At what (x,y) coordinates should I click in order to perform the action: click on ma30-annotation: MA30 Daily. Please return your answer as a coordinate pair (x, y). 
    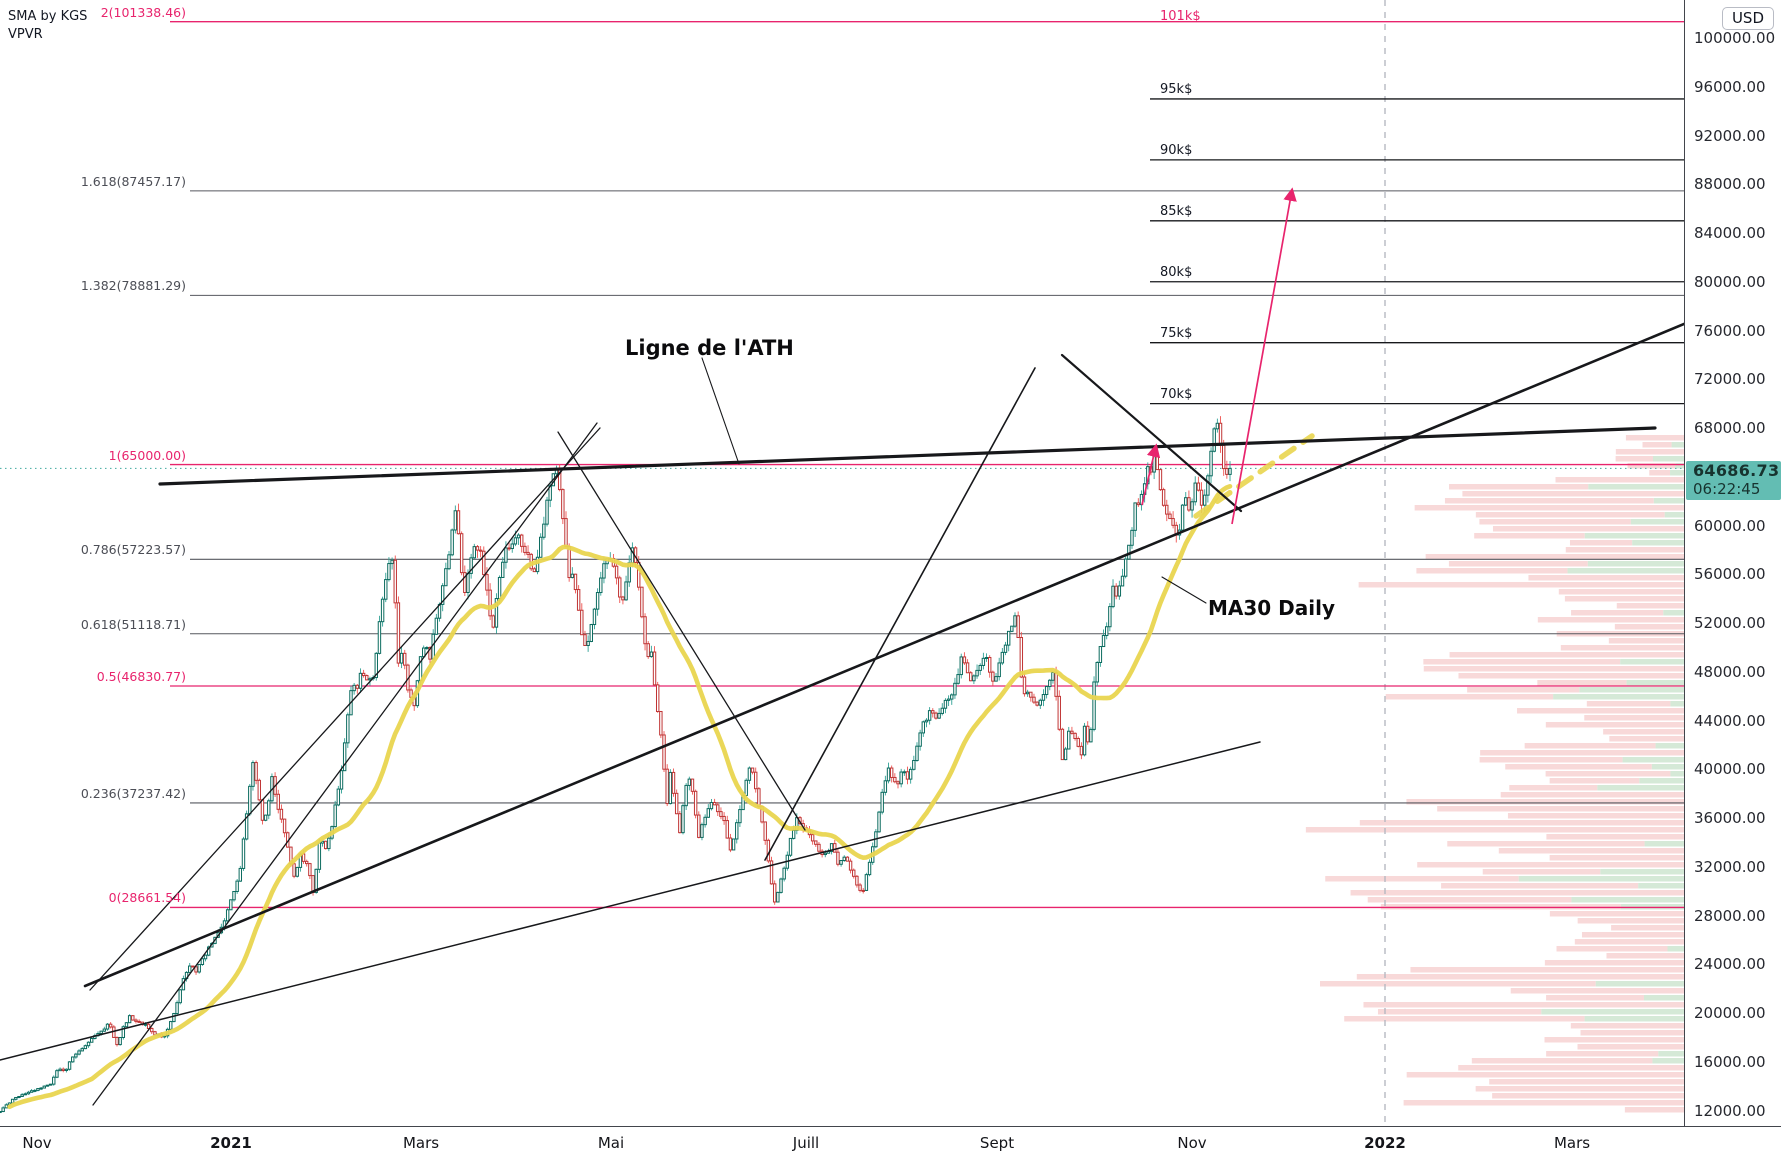
    Looking at the image, I should click on (1272, 608).